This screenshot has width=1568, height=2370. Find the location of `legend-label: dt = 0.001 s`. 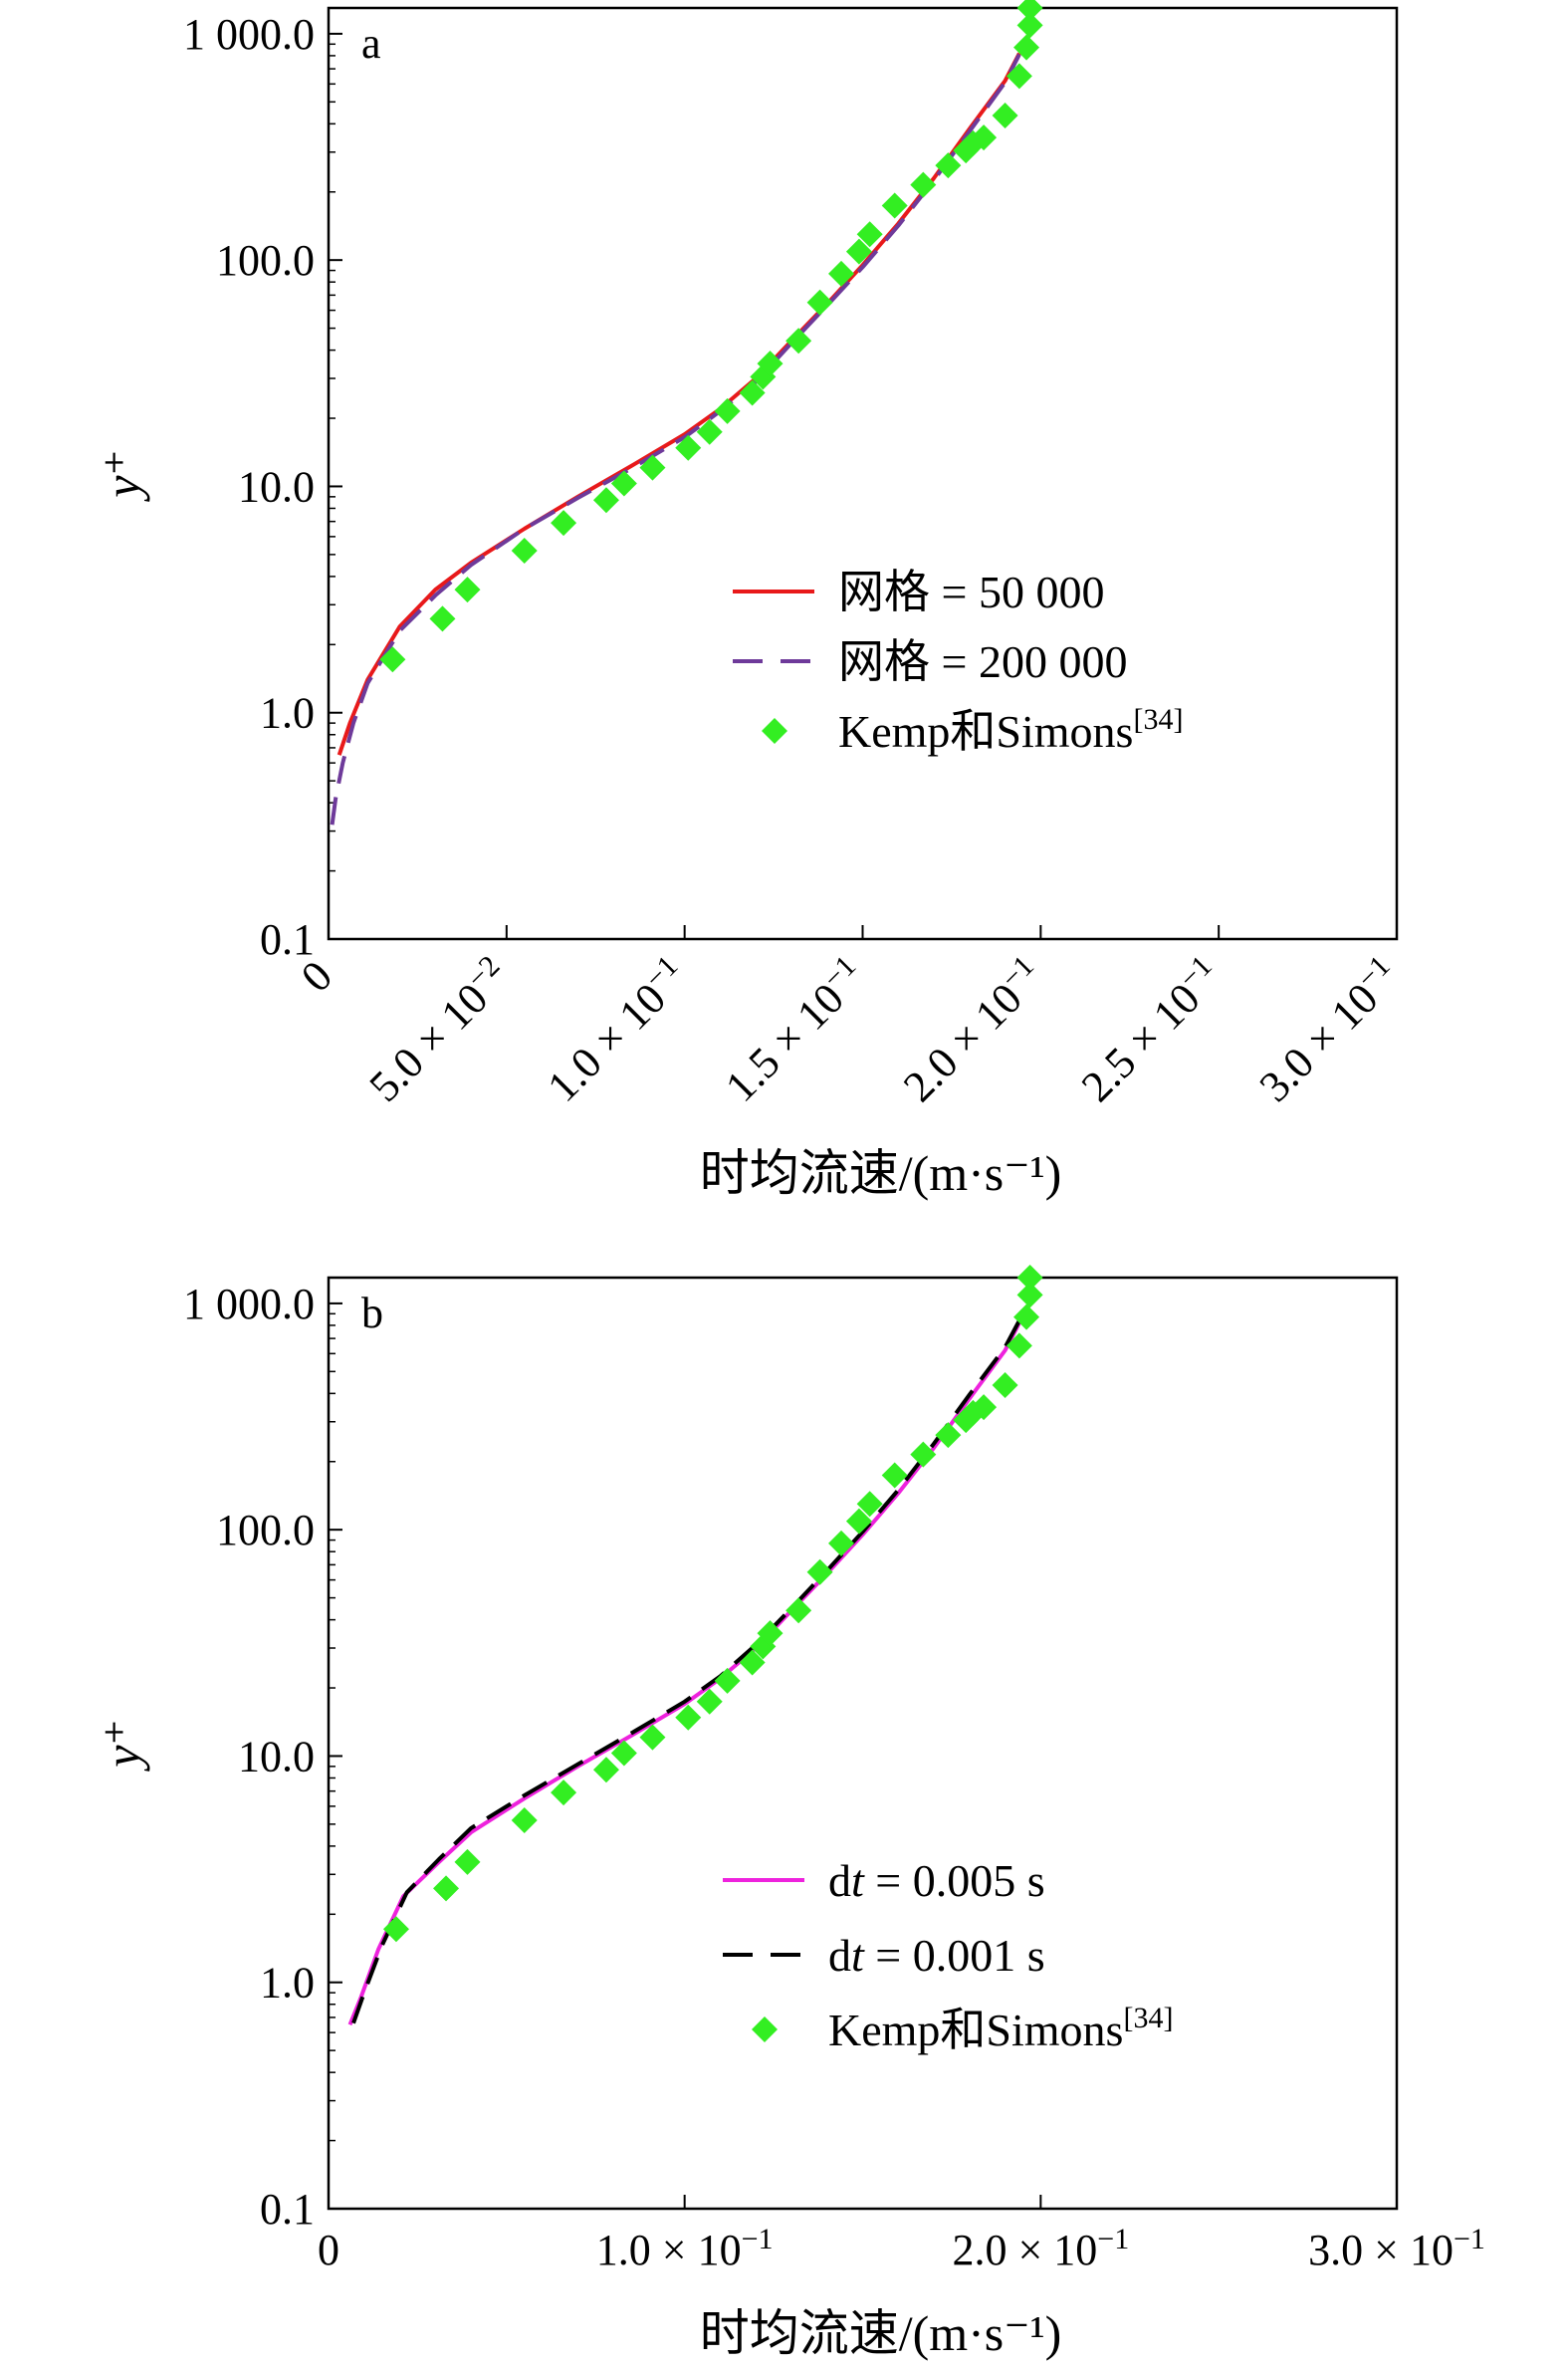

legend-label: dt = 0.001 s is located at coordinates (937, 1955).